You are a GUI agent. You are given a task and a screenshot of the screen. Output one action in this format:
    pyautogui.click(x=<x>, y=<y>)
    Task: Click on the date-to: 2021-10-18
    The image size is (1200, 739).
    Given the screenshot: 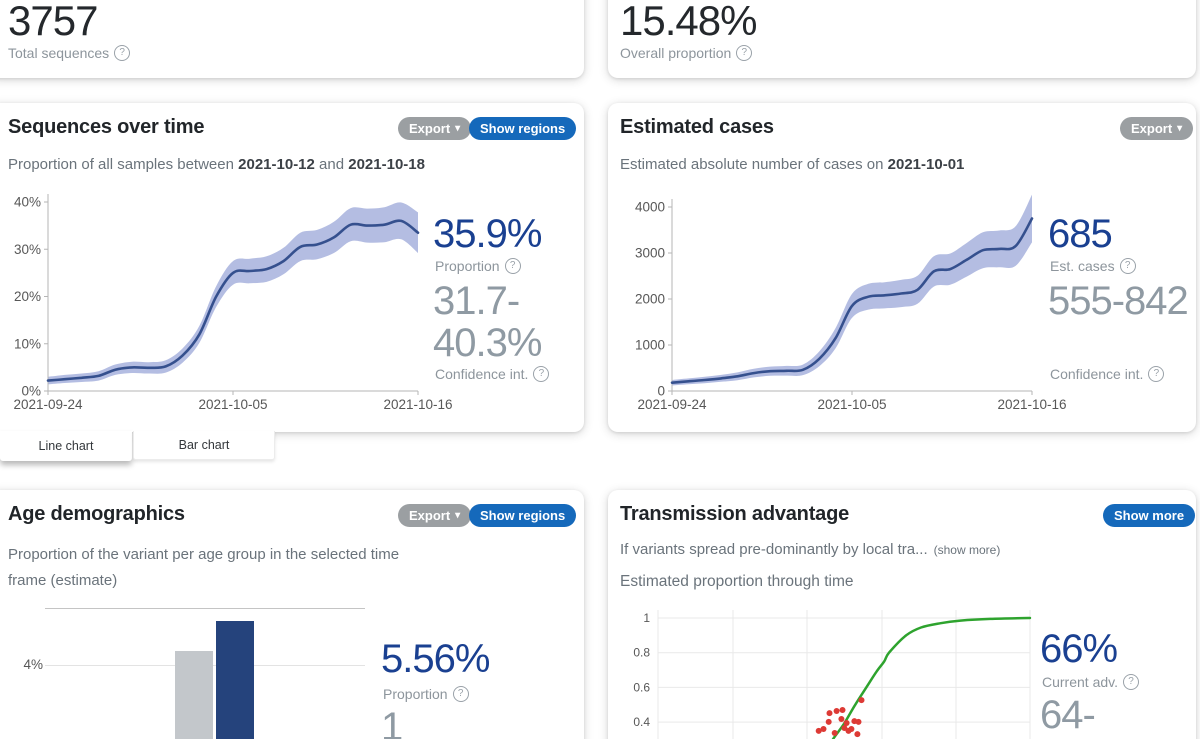 What is the action you would take?
    pyautogui.click(x=386, y=164)
    